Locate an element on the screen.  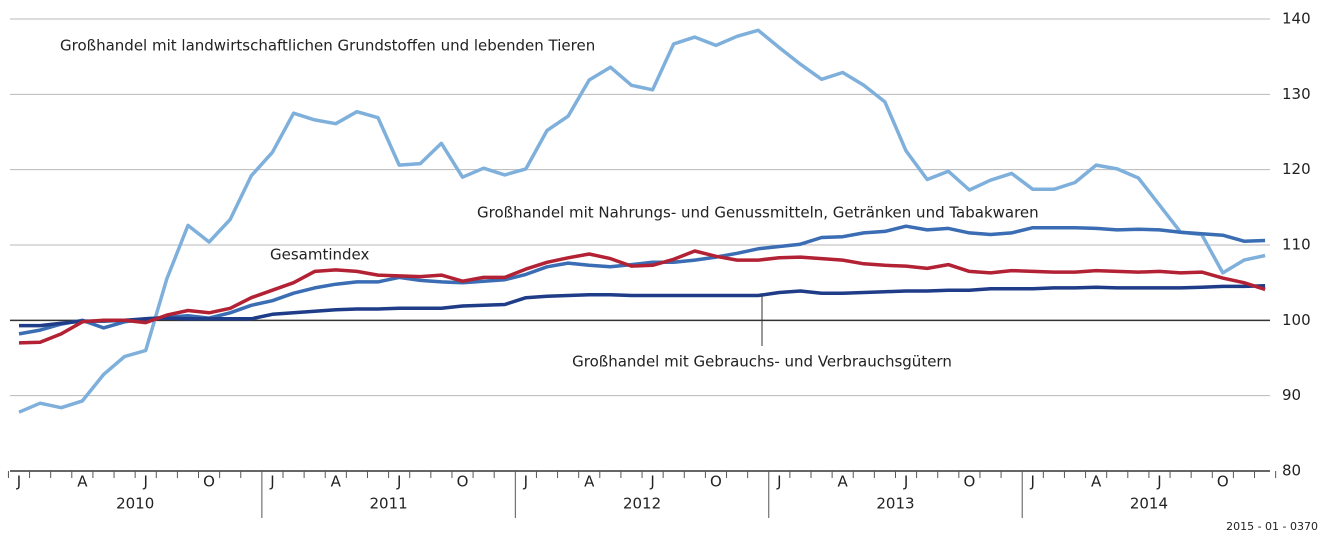
y-tick-label: 130 is located at coordinates (1296, 94).